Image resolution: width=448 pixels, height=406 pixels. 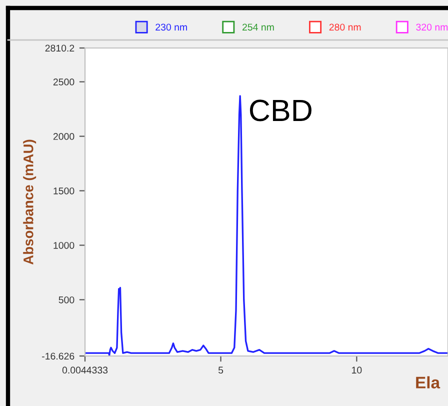 I want to click on legend-label: 280 nm, so click(x=345, y=27).